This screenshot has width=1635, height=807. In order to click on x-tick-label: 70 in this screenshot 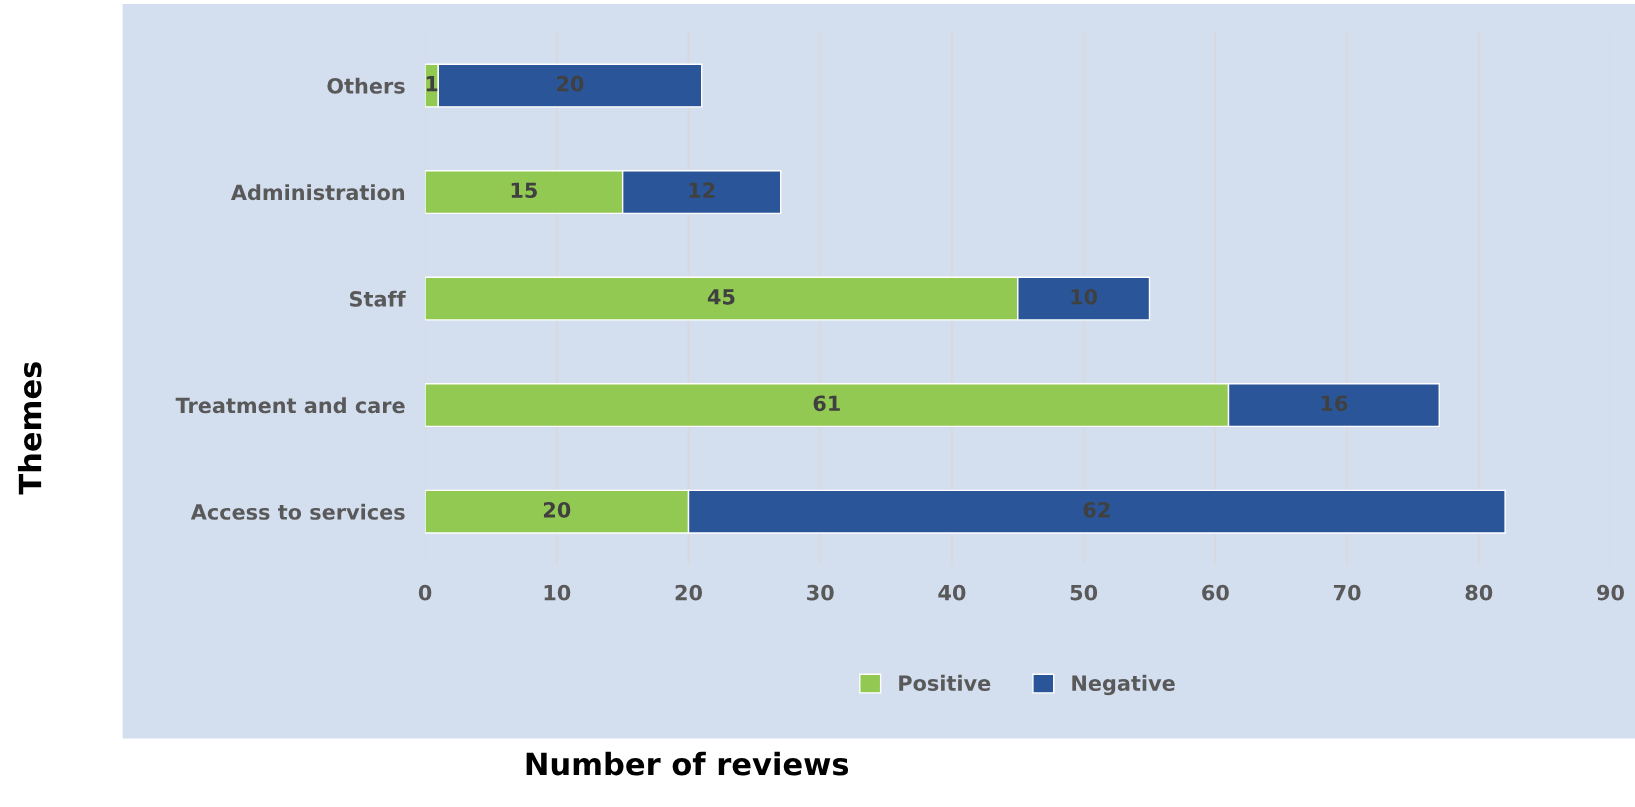, I will do `click(1347, 592)`.